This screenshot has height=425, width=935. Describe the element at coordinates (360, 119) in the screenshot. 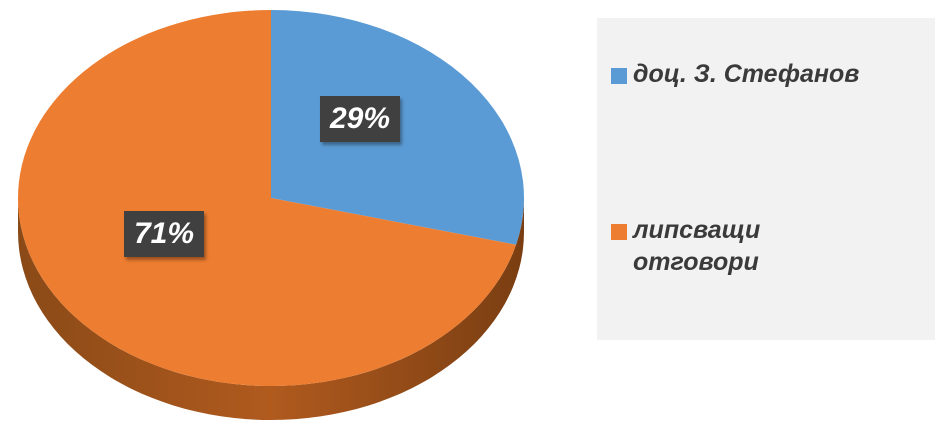

I see `data-label-dots-z-stefanov: 29%` at that location.